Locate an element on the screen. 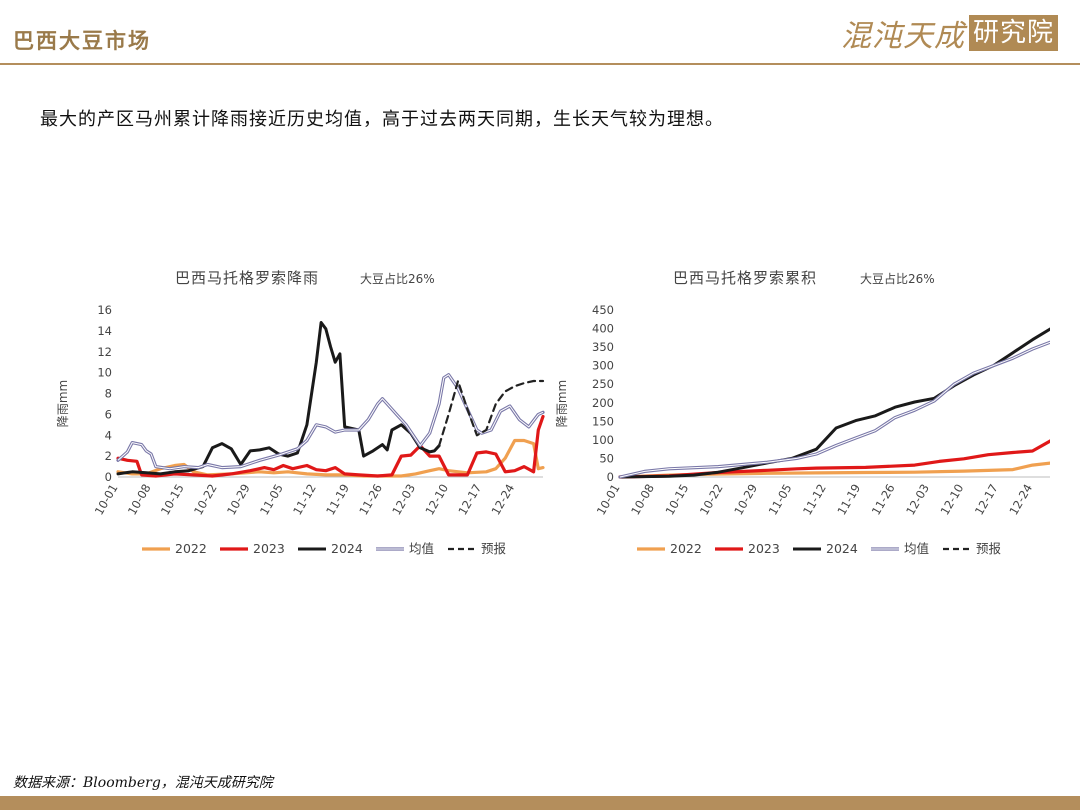 This screenshot has height=810, width=1080. headline-text: 最大的产区马州累计降雨接近历史均值，高于过去两天同期，生长天气较为理想。 is located at coordinates (382, 119).